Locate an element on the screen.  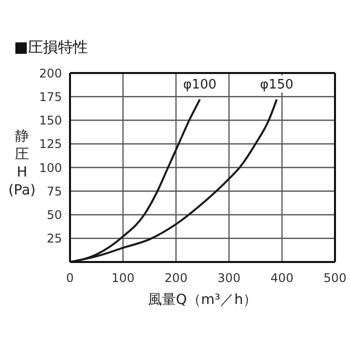
x-axis-title: 風量Q（m³／h） is located at coordinates (203, 300).